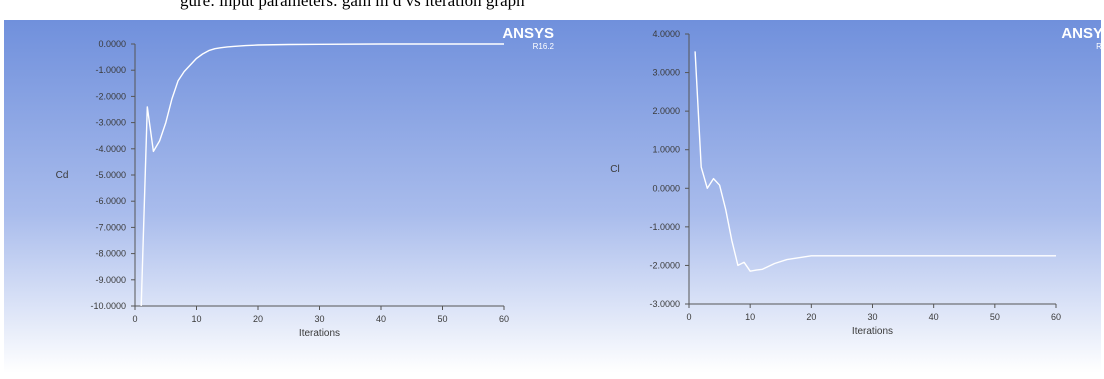  Describe the element at coordinates (666, 34) in the screenshot. I see `y-tick-label: 4.0000` at that location.